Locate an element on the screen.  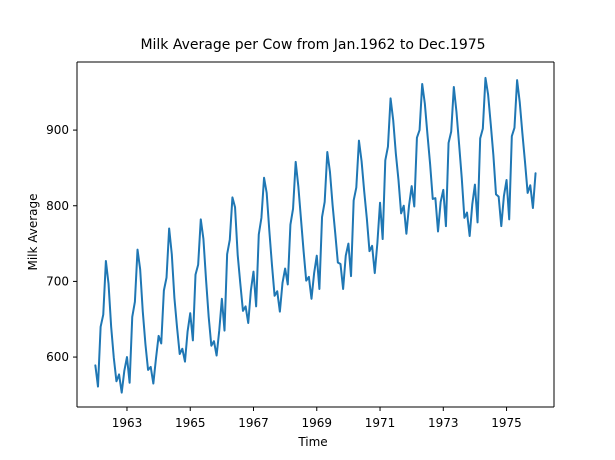
y-tick-label: 900 is located at coordinates (57, 130).